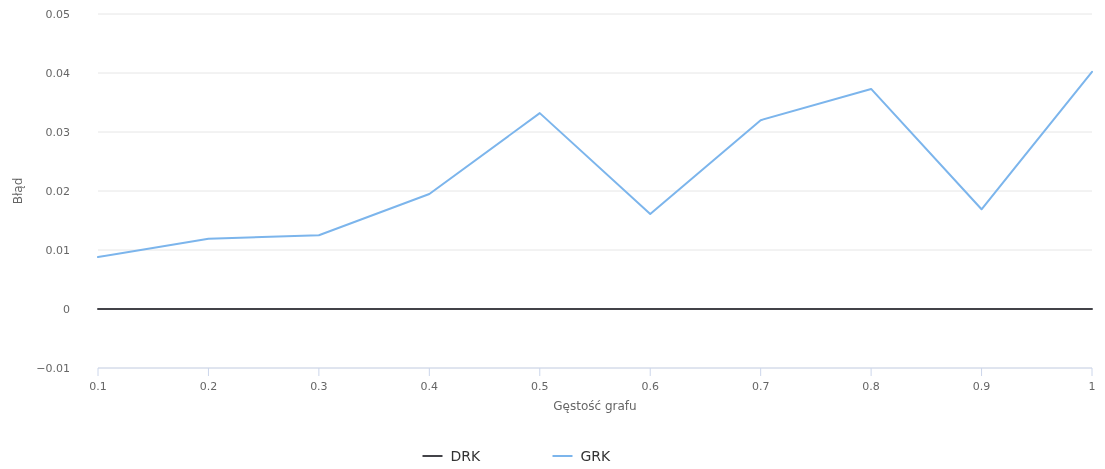 This screenshot has height=469, width=1105. Describe the element at coordinates (595, 406) in the screenshot. I see `x-axis-title: Gęstość grafu` at that location.